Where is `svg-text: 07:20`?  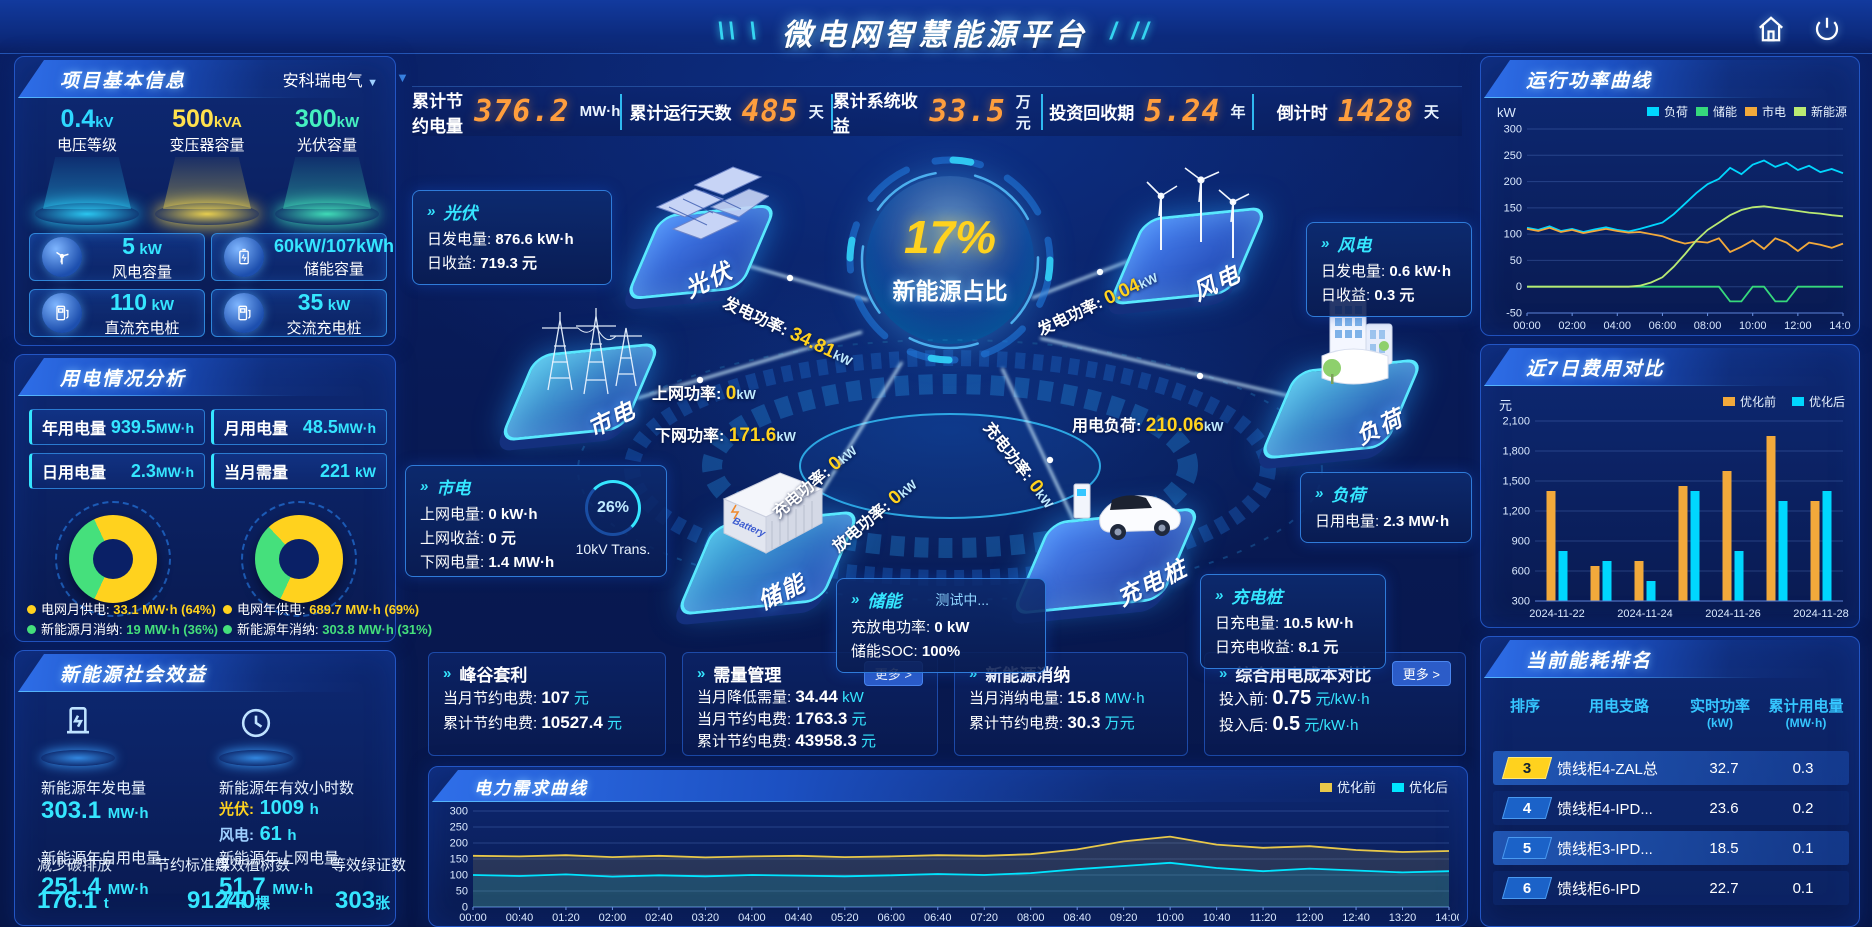
svg-text: 07:20 is located at coordinates (984, 917).